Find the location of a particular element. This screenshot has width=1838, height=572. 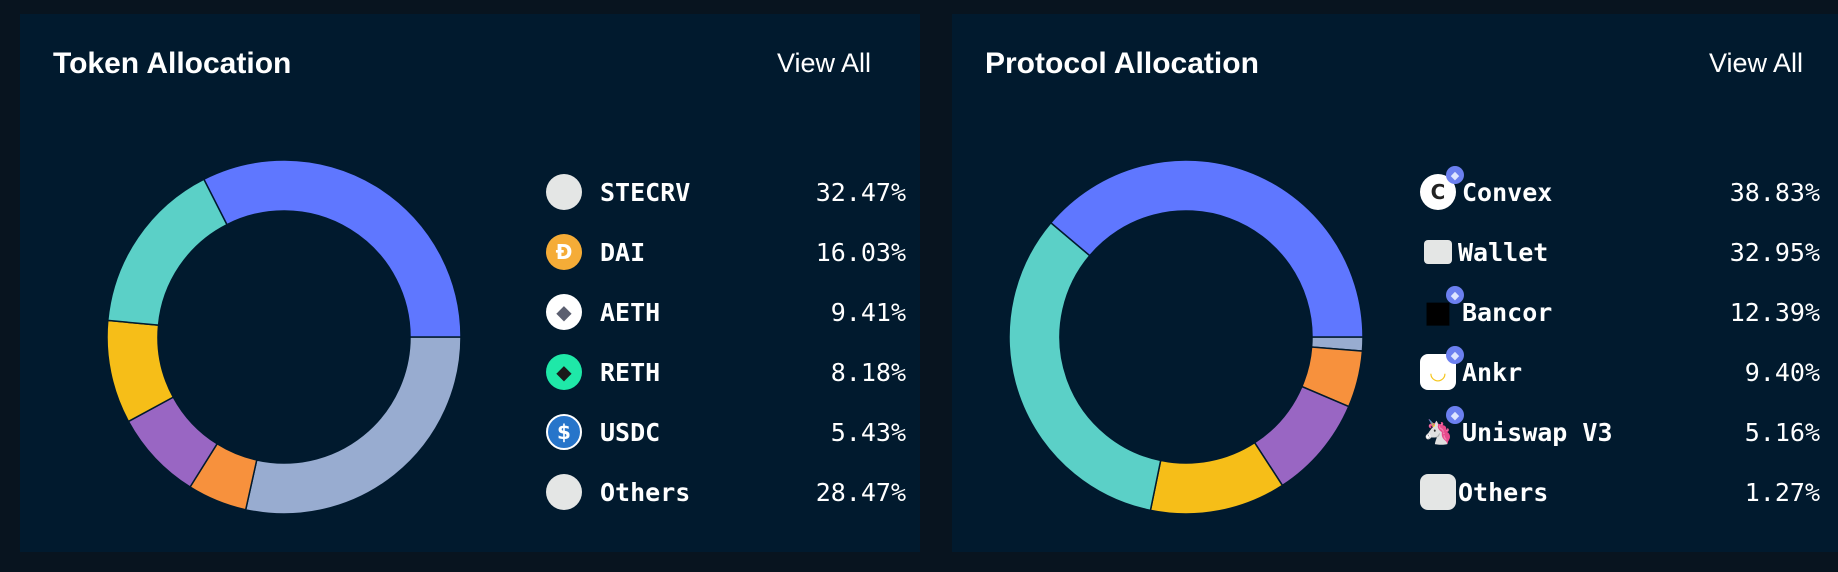

convex-icon: C ◆ is located at coordinates (1442, 188).